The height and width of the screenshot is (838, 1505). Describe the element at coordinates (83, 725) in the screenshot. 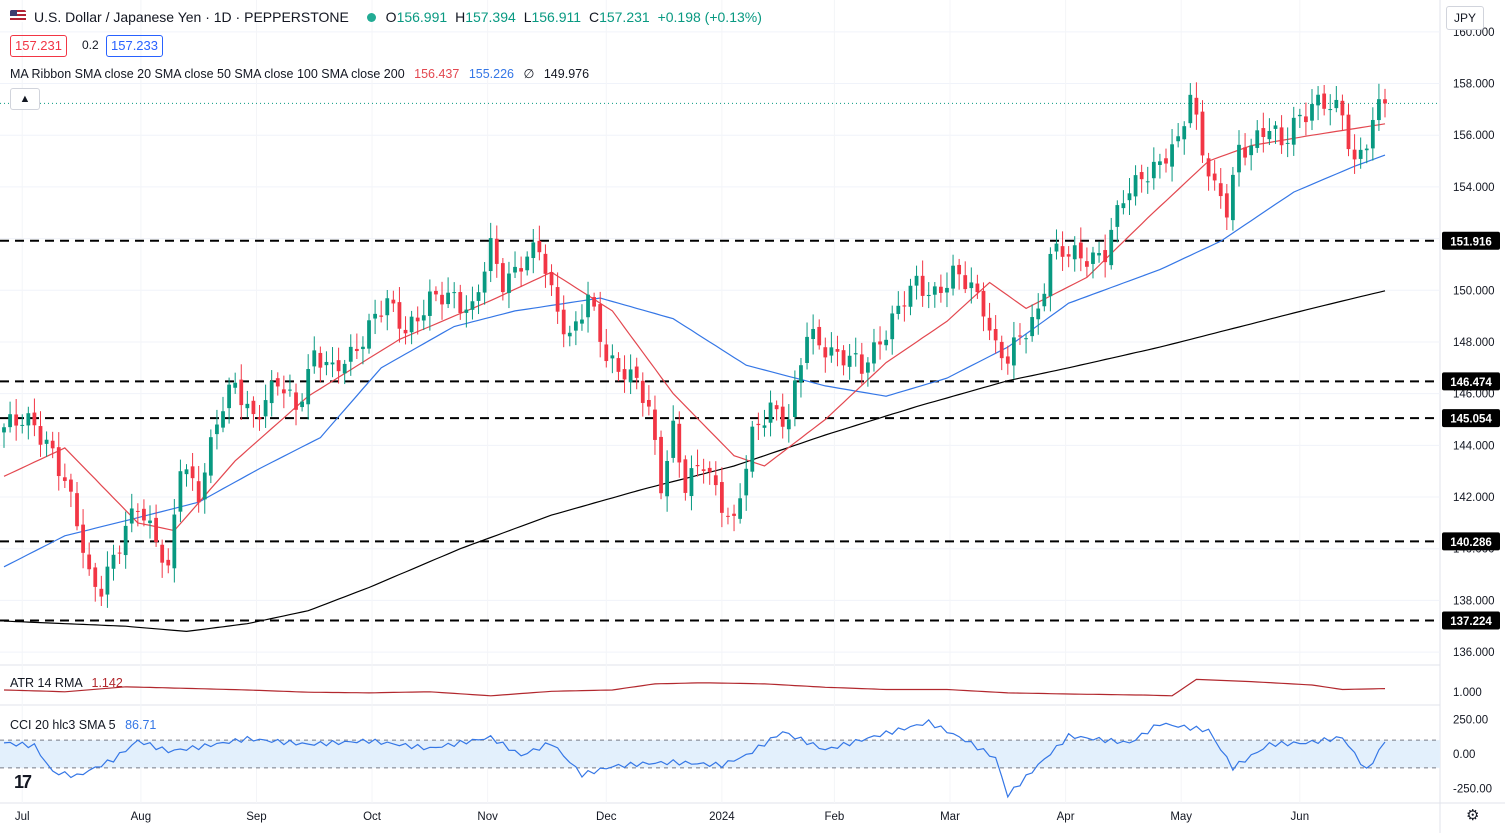

I see `cci-legend: CCI 20 hlc3 SMA 5 86.71` at that location.